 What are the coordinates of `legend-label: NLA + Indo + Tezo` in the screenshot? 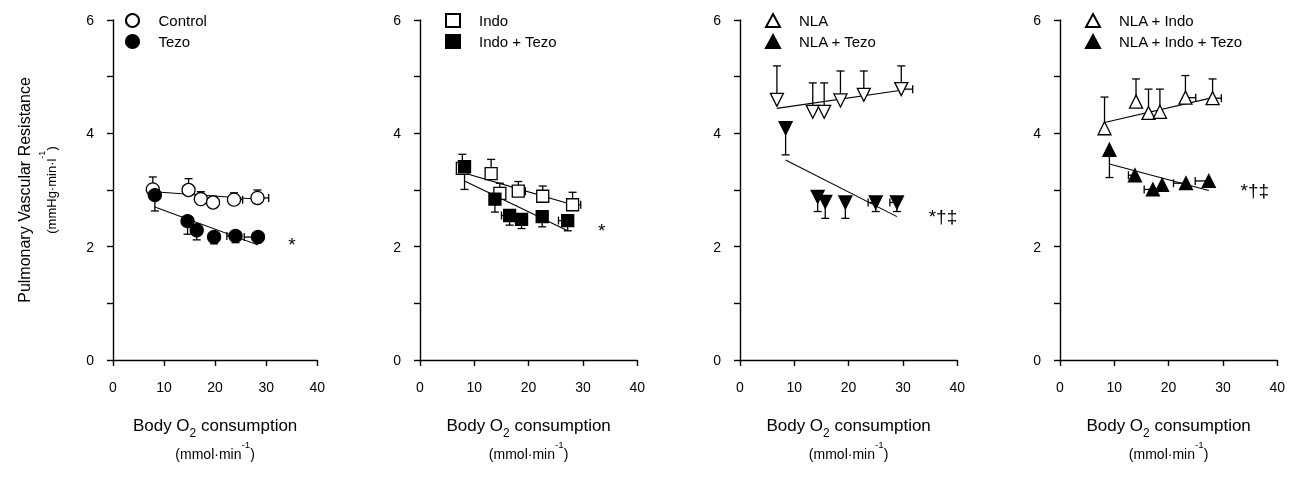 It's located at (1181, 41).